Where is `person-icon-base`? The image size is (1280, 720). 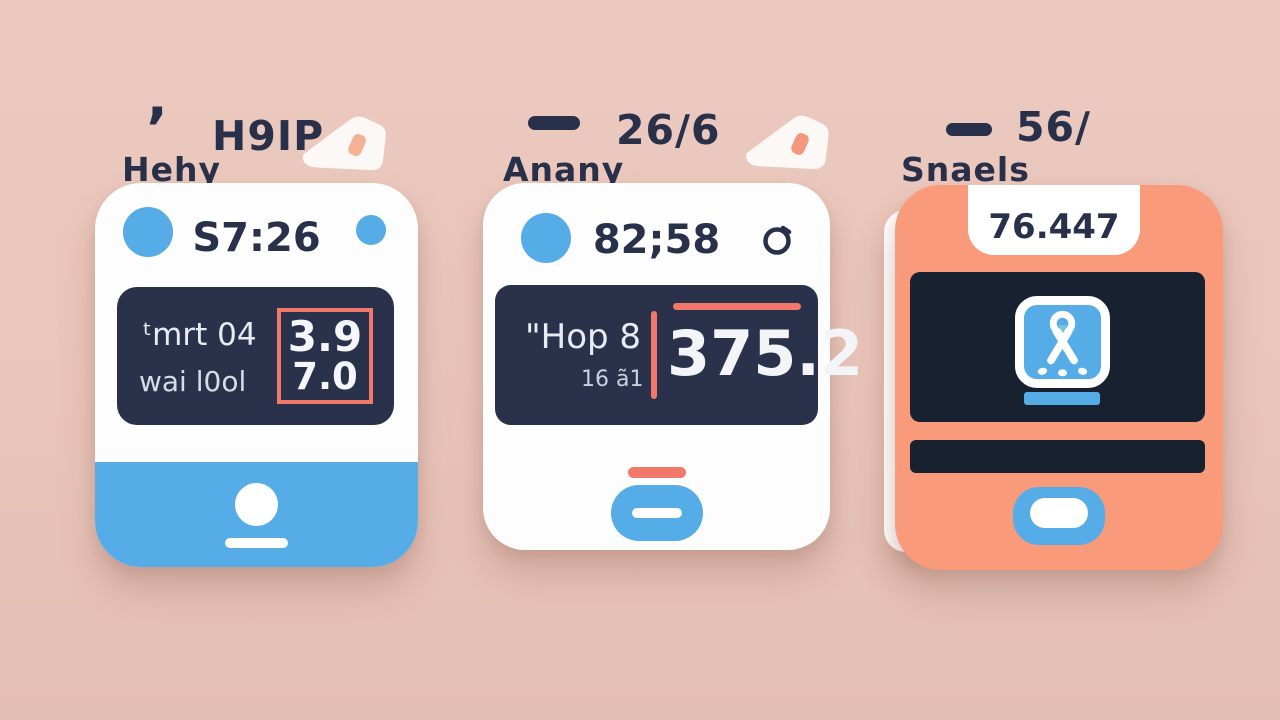
person-icon-base is located at coordinates (256, 543).